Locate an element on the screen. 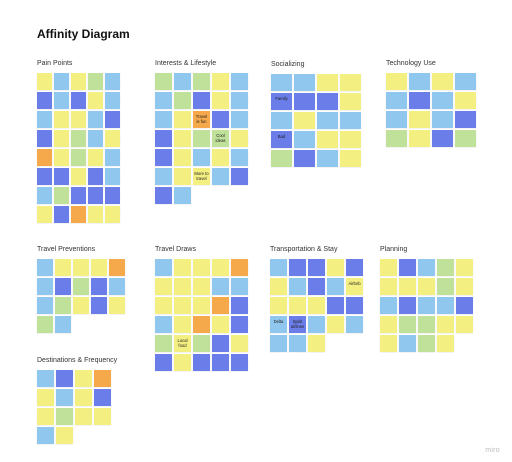 This screenshot has height=462, width=512. sticky-note: Cool ideas is located at coordinates (220, 138).